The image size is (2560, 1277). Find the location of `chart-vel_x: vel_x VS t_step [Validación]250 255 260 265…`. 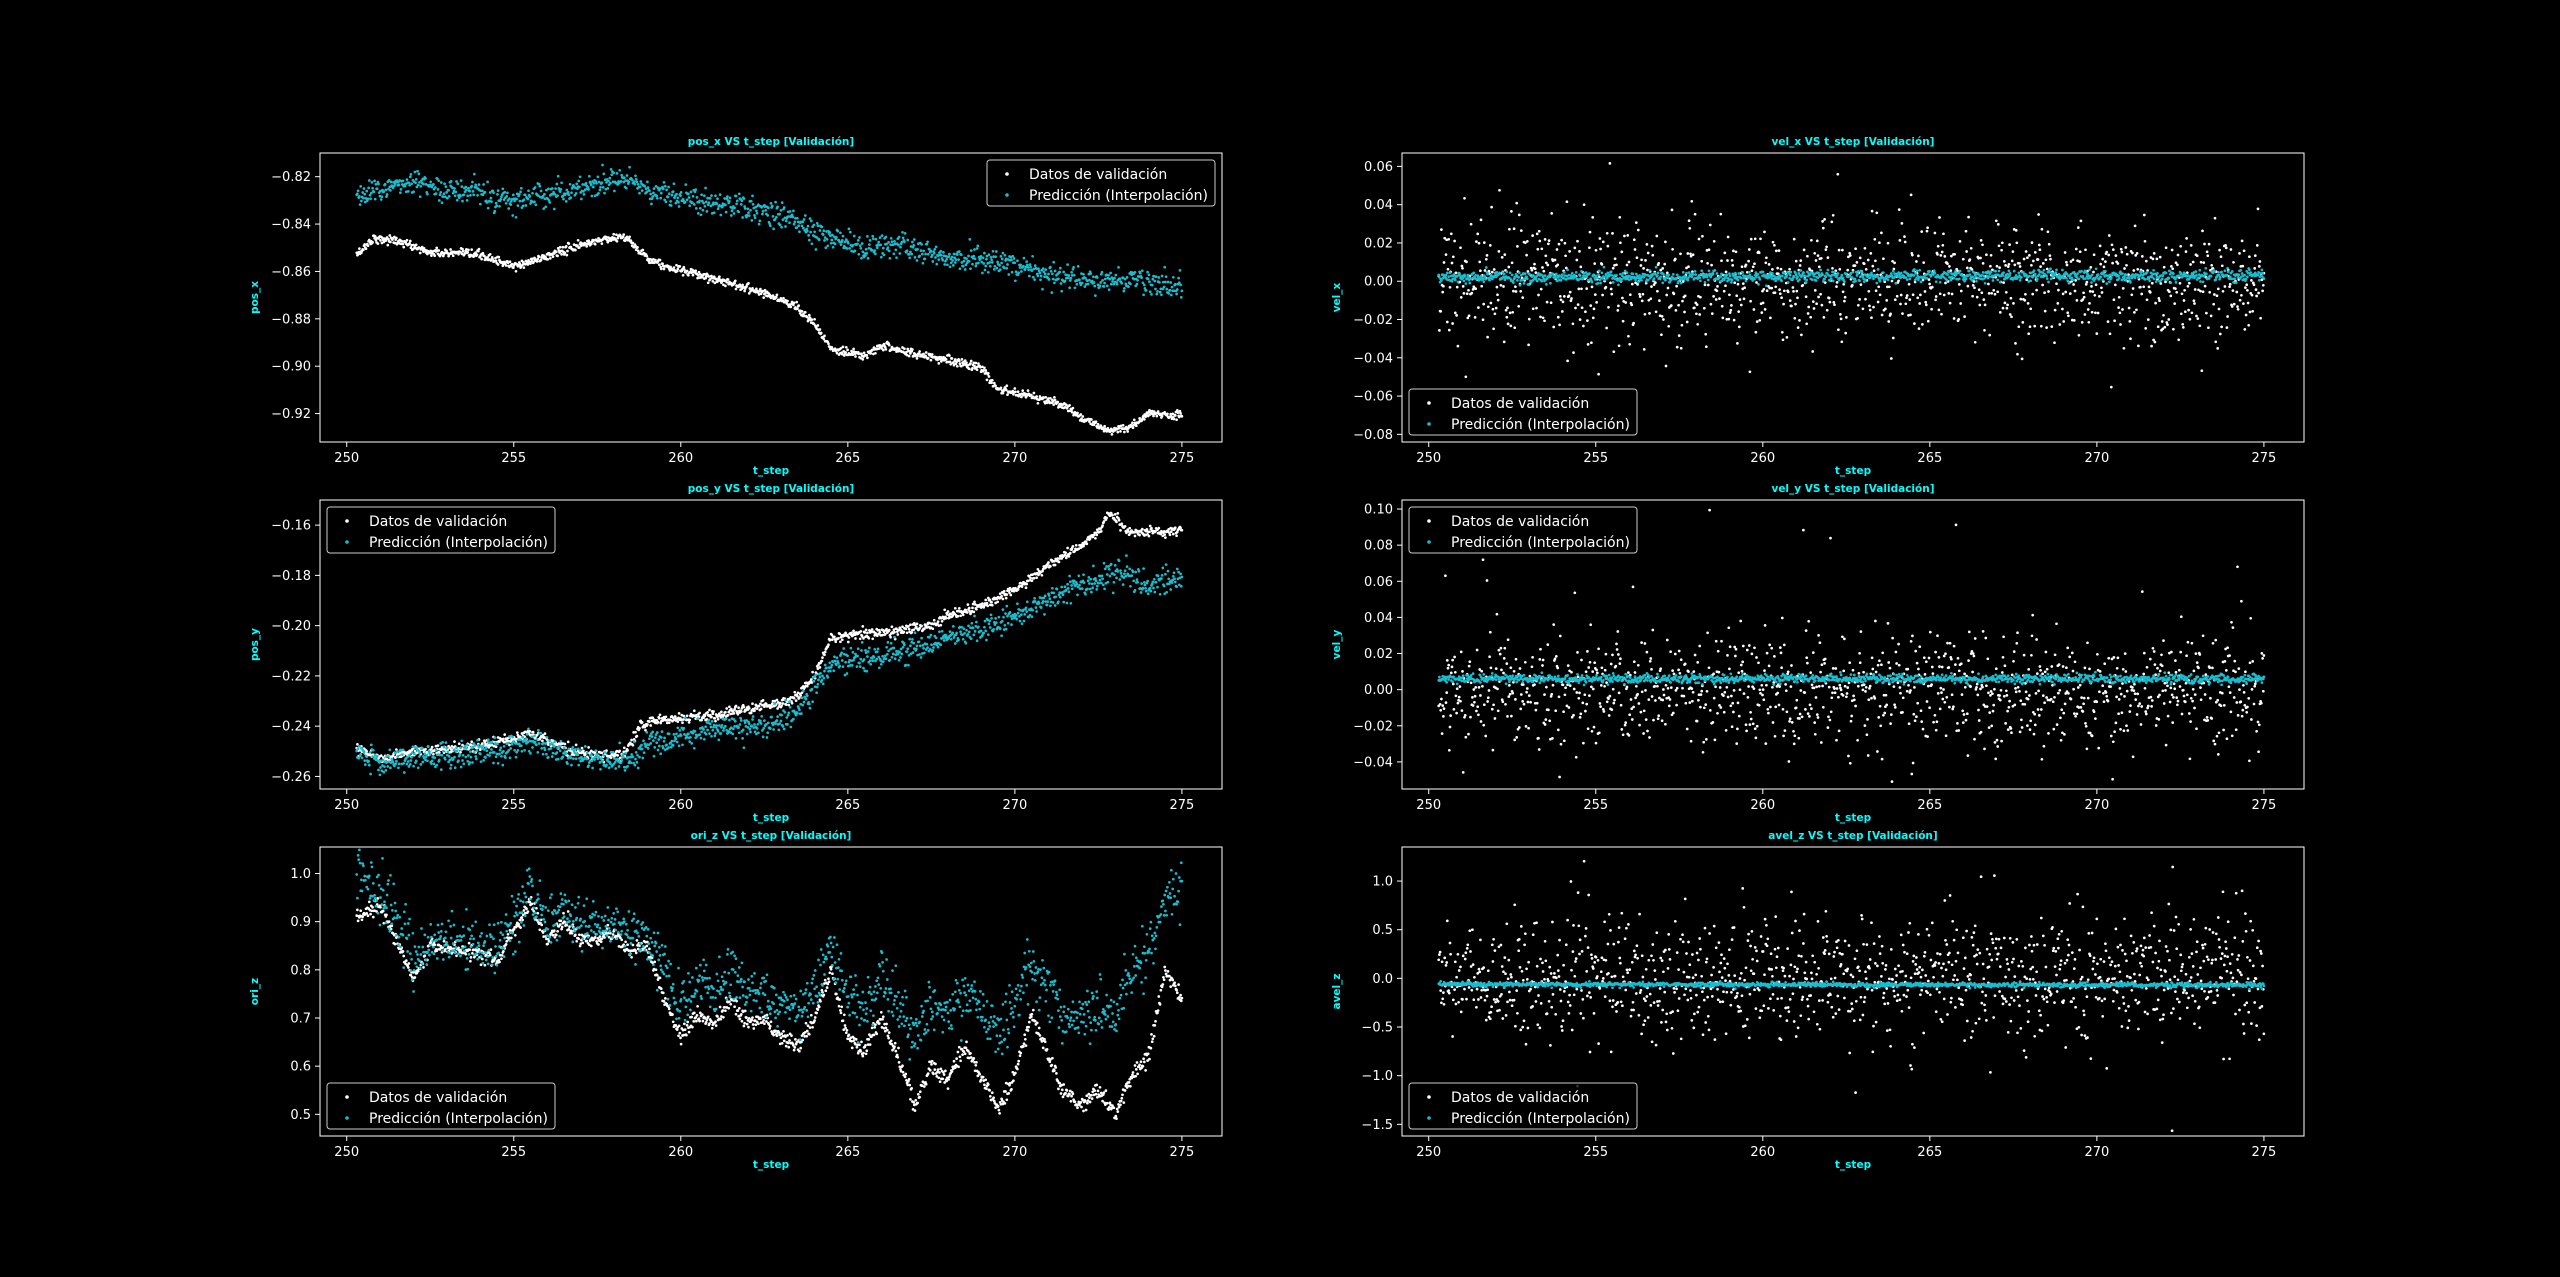

chart-vel_x: vel_x VS t_step [Validación]250 255 260 265… is located at coordinates (1818, 306).